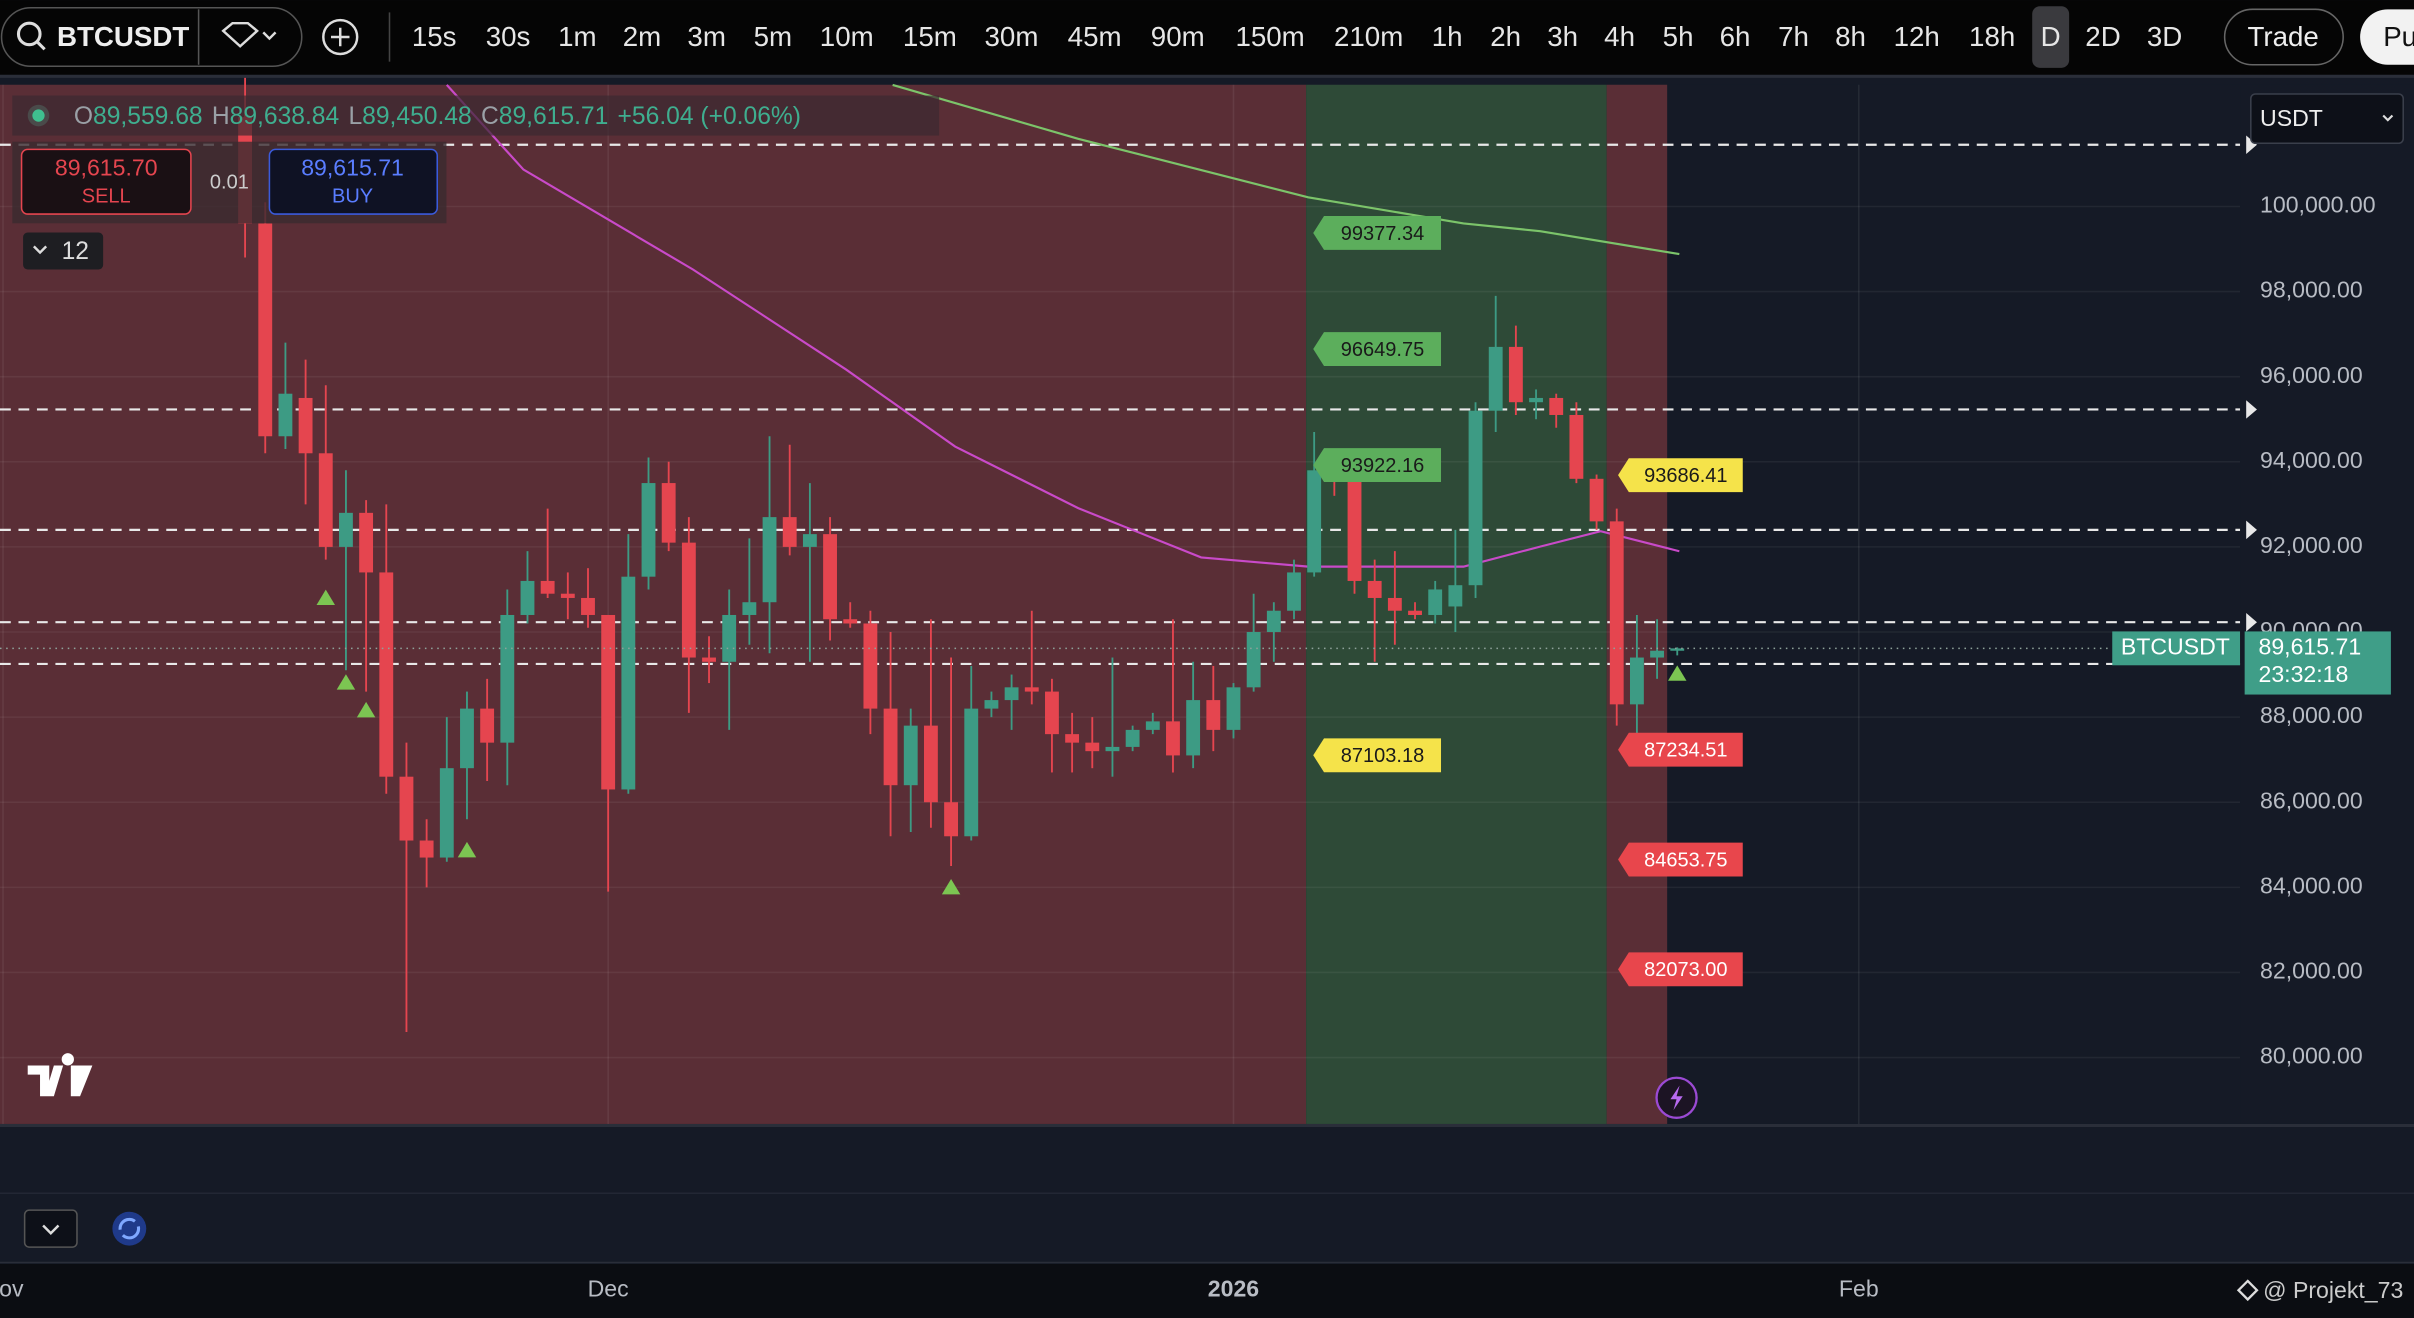  Describe the element at coordinates (1678, 36) in the screenshot. I see `timeframe: 5h` at that location.